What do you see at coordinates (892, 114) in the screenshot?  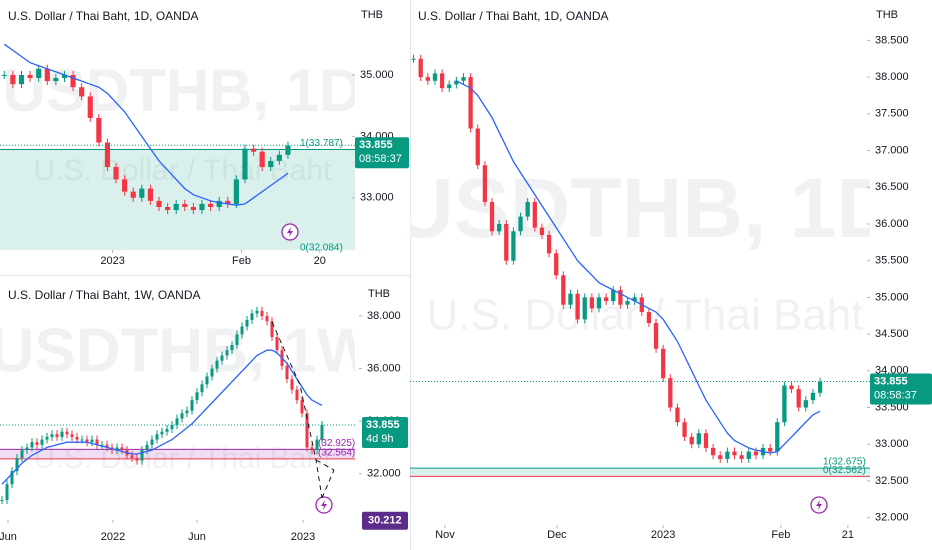 I see `y-tick-label: 37.500` at bounding box center [892, 114].